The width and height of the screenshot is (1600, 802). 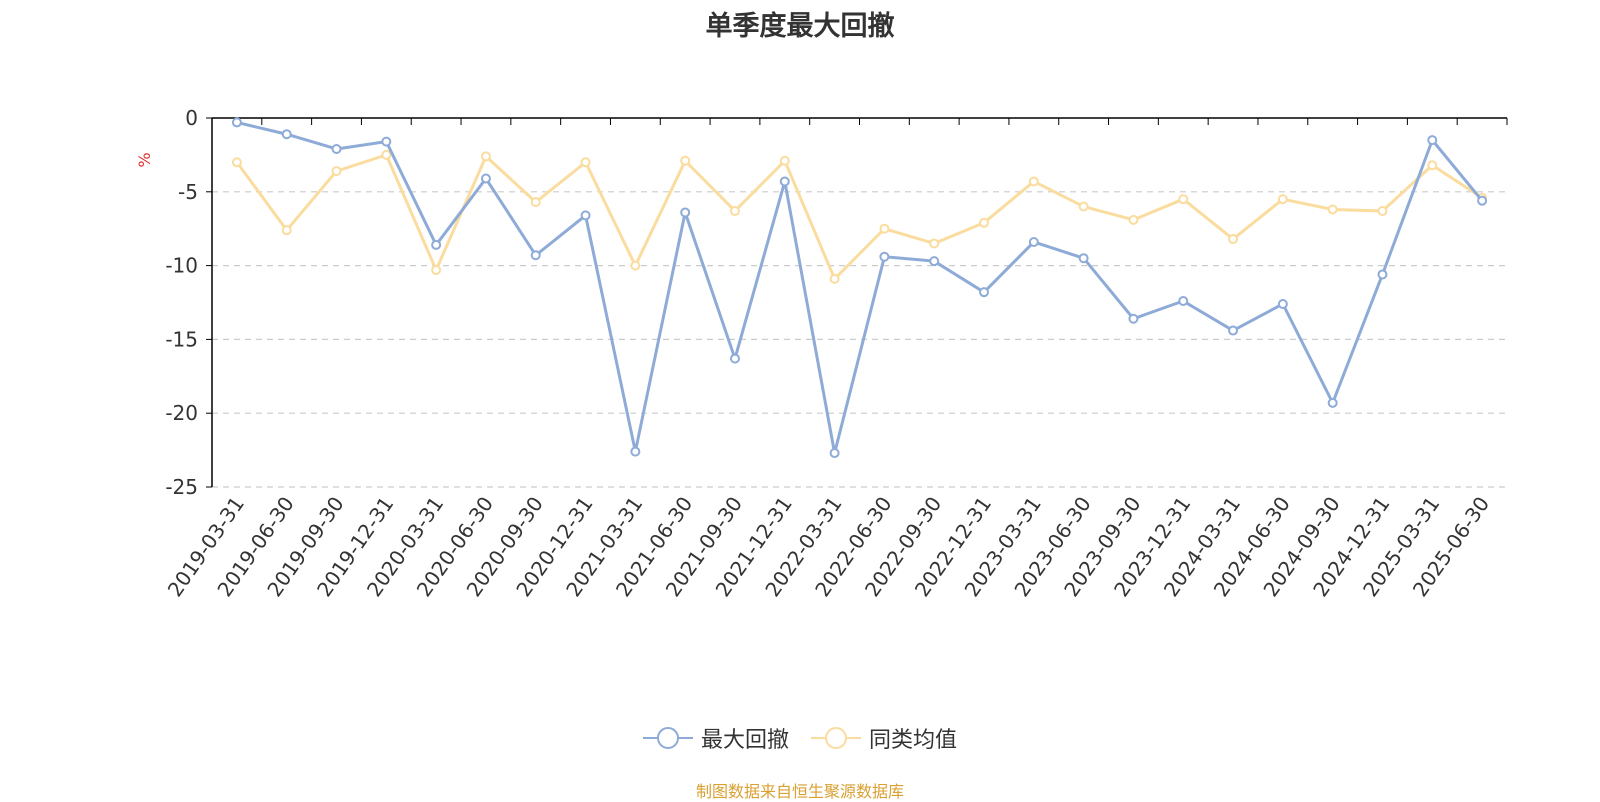 I want to click on legend-item-1: 同类均值, so click(x=884, y=738).